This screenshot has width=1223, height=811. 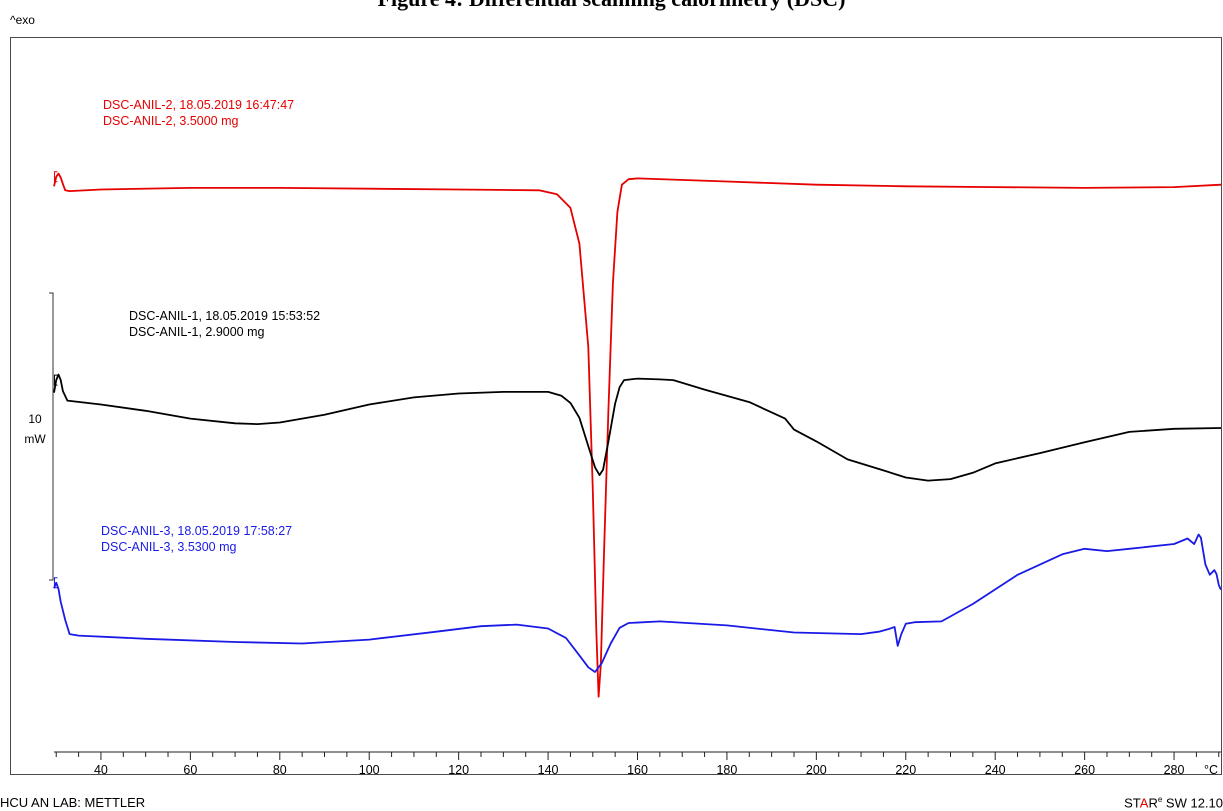 What do you see at coordinates (73, 802) in the screenshot?
I see `footer-lab-label: HCU AN LAB: METTLER` at bounding box center [73, 802].